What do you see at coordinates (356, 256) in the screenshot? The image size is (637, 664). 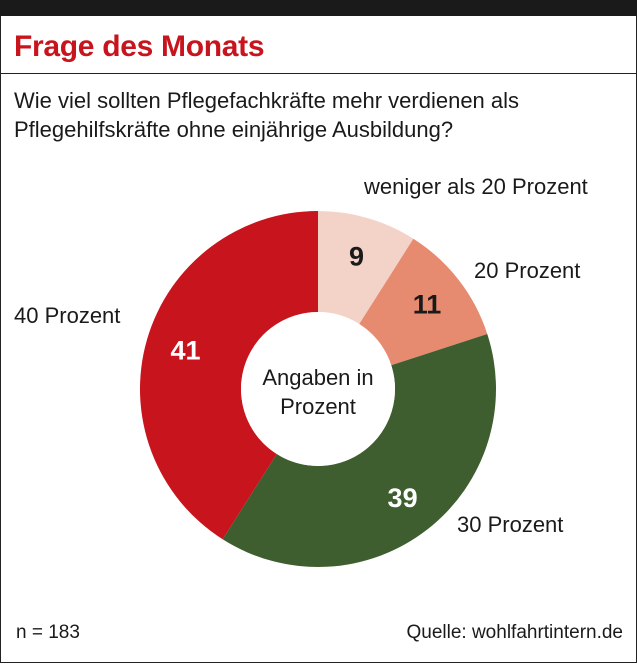 I see `donut-value-label-0: 9` at bounding box center [356, 256].